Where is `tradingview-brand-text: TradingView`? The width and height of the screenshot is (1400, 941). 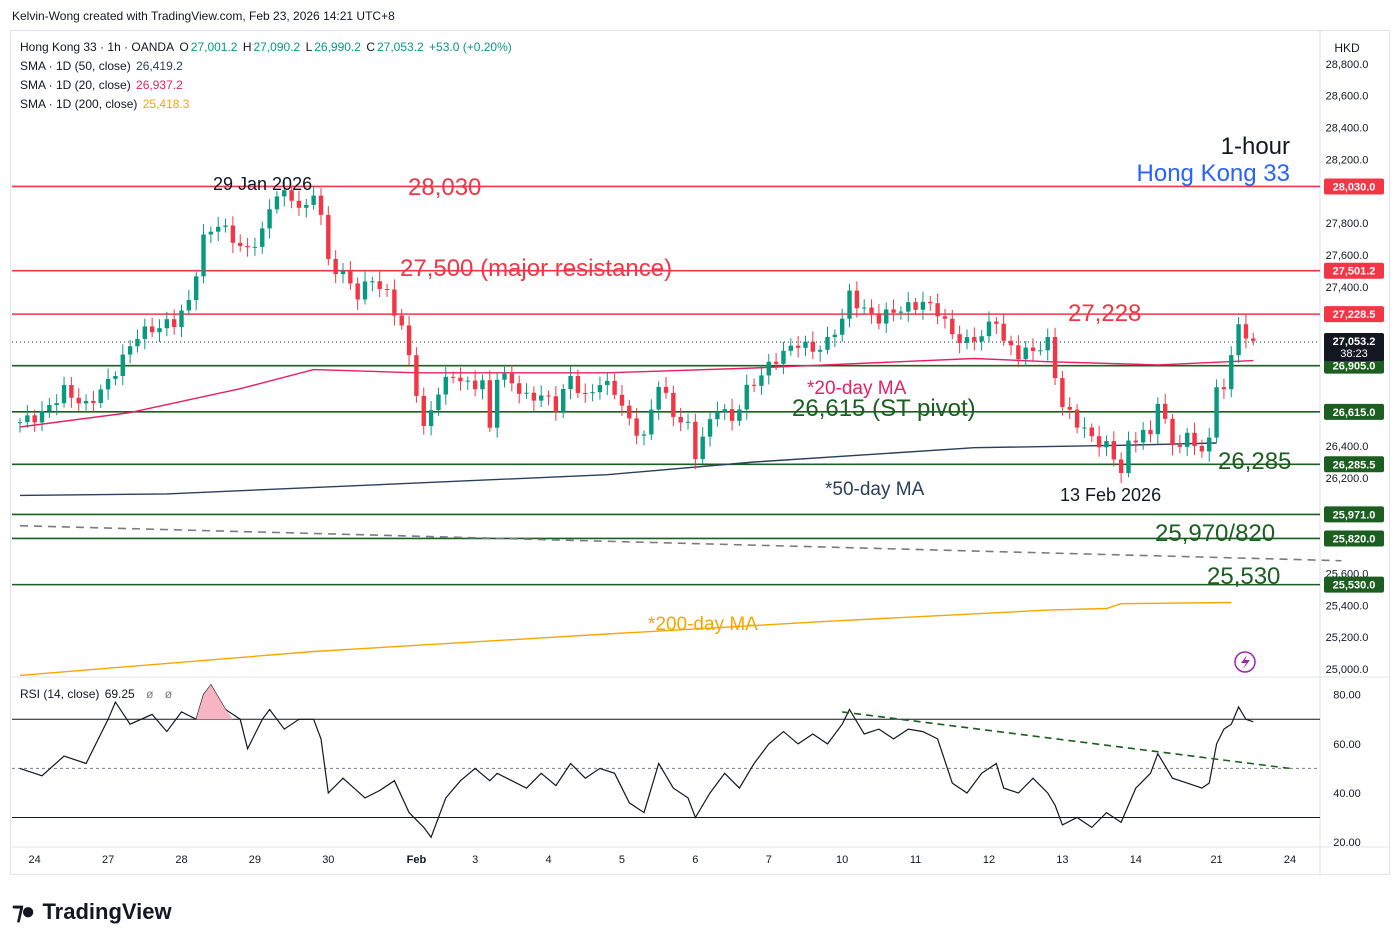 tradingview-brand-text: TradingView is located at coordinates (107, 911).